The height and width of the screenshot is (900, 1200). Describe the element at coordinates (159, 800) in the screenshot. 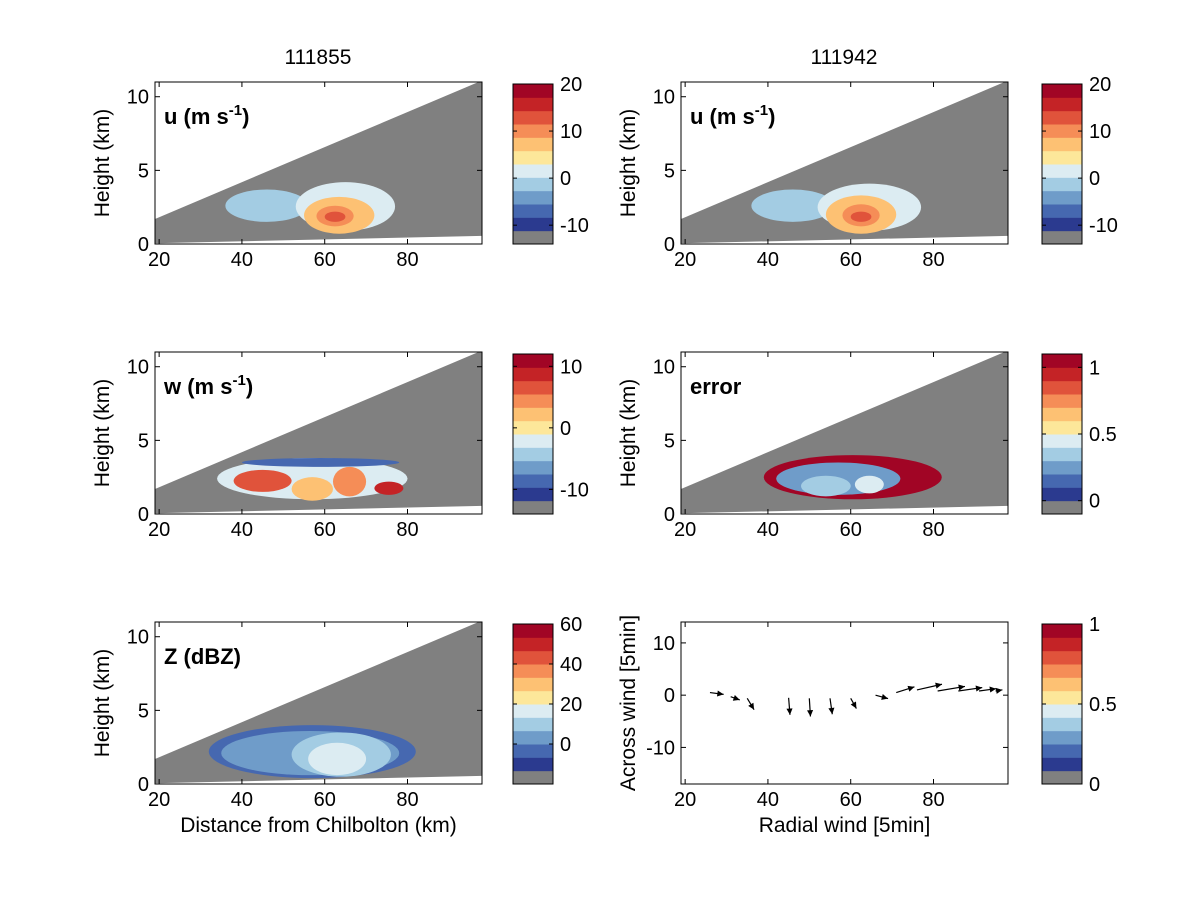

I see `x-tick-label: 20` at that location.